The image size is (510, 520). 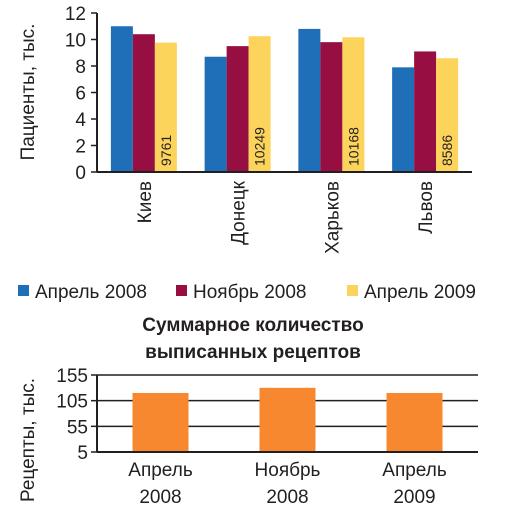 I want to click on prescriptions-category-labels: Апрель 2008 Ноябрь 2008 Апрель 2009, so click(x=287, y=484).